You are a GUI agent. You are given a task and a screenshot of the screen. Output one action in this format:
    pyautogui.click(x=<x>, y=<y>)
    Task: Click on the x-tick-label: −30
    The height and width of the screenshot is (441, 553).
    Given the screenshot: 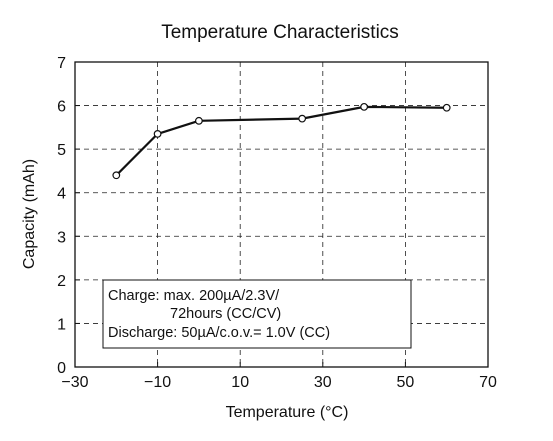 What is the action you would take?
    pyautogui.click(x=74, y=382)
    